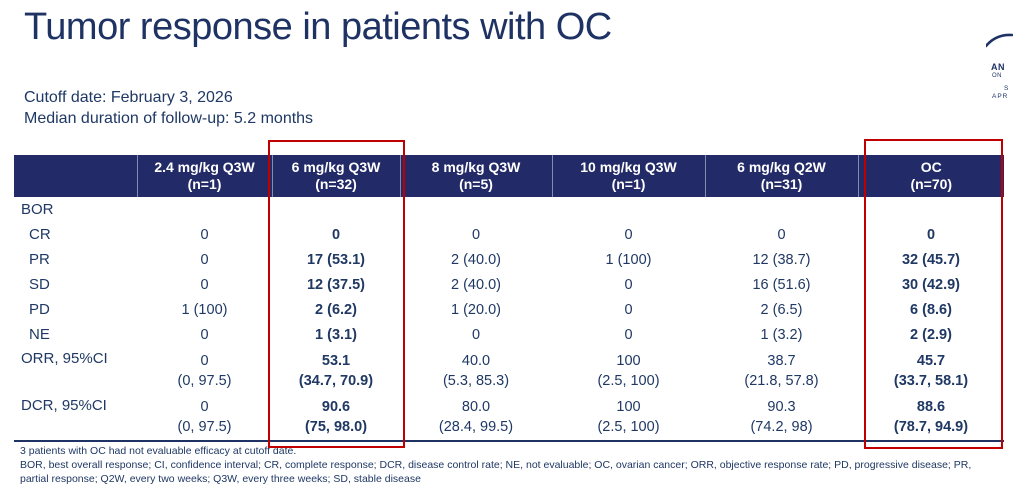 Image resolution: width=1015 pixels, height=491 pixels. I want to click on cell: 16 (51.6), so click(781, 284).